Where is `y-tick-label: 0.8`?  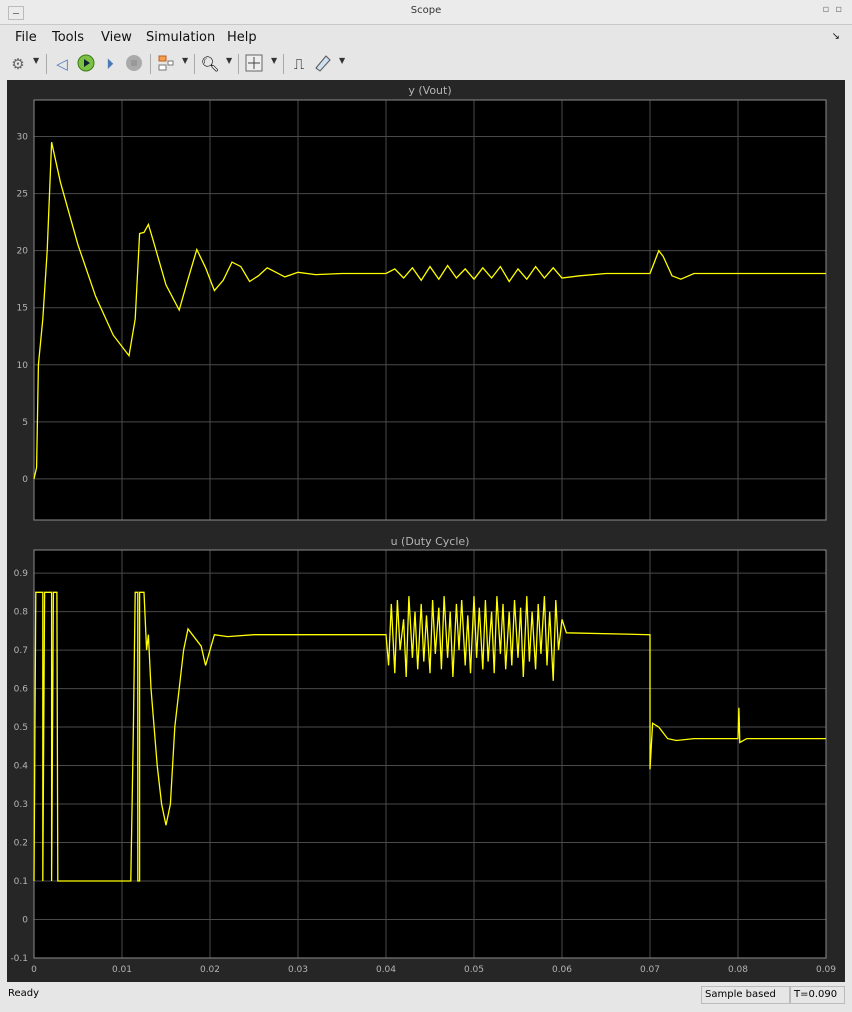
y-tick-label: 0.8 is located at coordinates (21, 613).